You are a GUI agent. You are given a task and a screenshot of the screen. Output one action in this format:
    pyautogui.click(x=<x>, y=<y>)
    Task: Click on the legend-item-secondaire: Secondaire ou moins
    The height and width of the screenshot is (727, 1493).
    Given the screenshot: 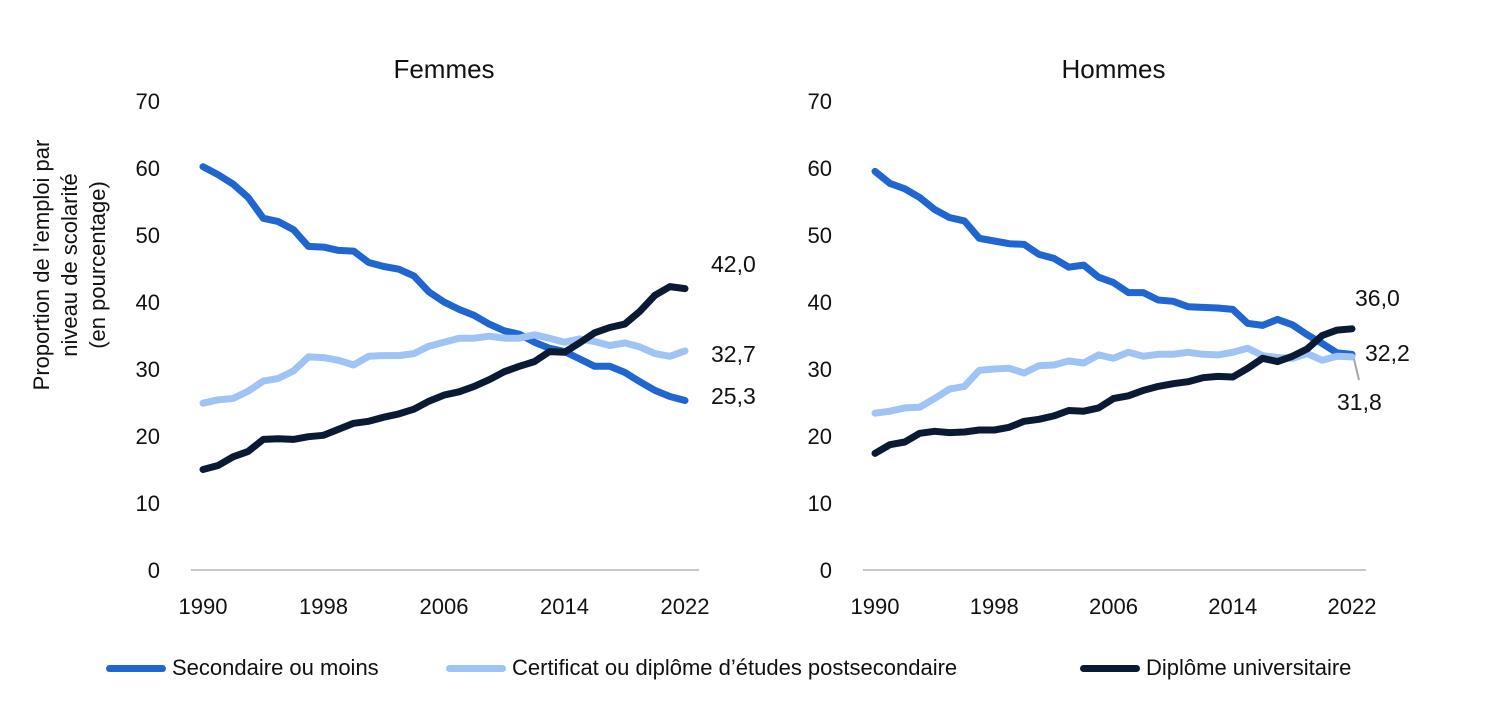 What is the action you would take?
    pyautogui.click(x=242, y=668)
    